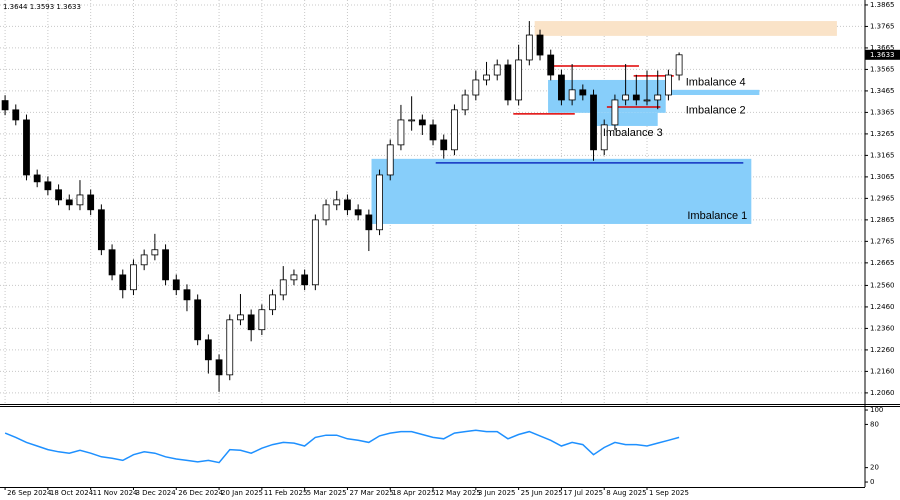 The image size is (900, 500). What do you see at coordinates (874, 424) in the screenshot?
I see `y-tick-label: 80` at bounding box center [874, 424].